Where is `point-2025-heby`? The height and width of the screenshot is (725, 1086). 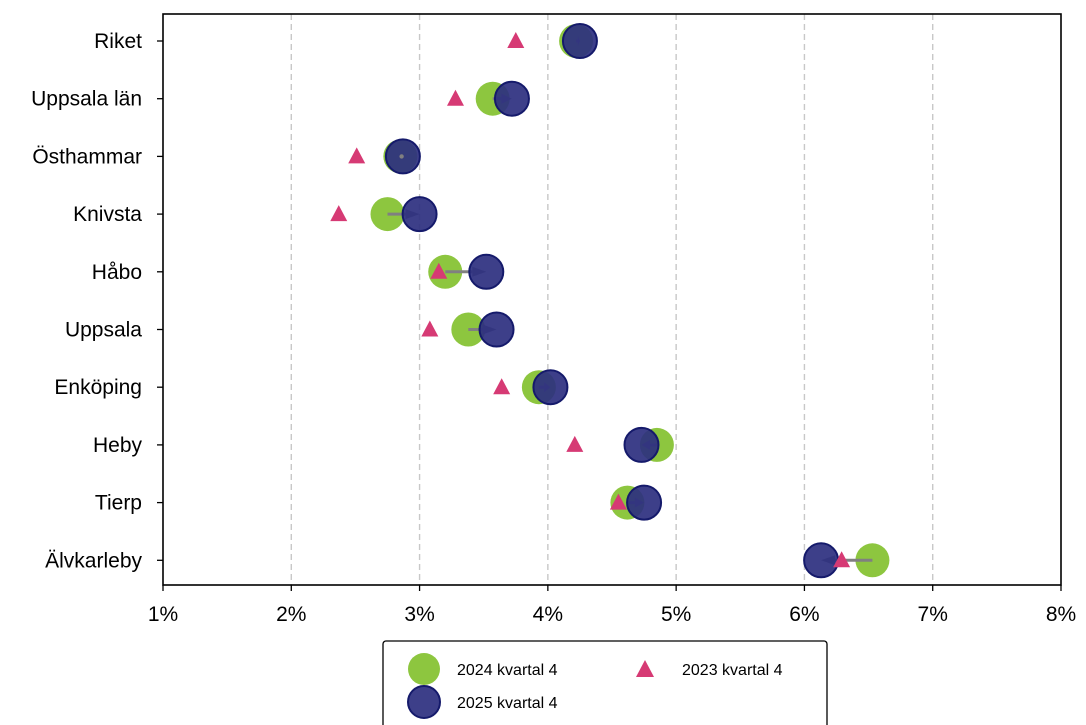 point-2025-heby is located at coordinates (641, 444).